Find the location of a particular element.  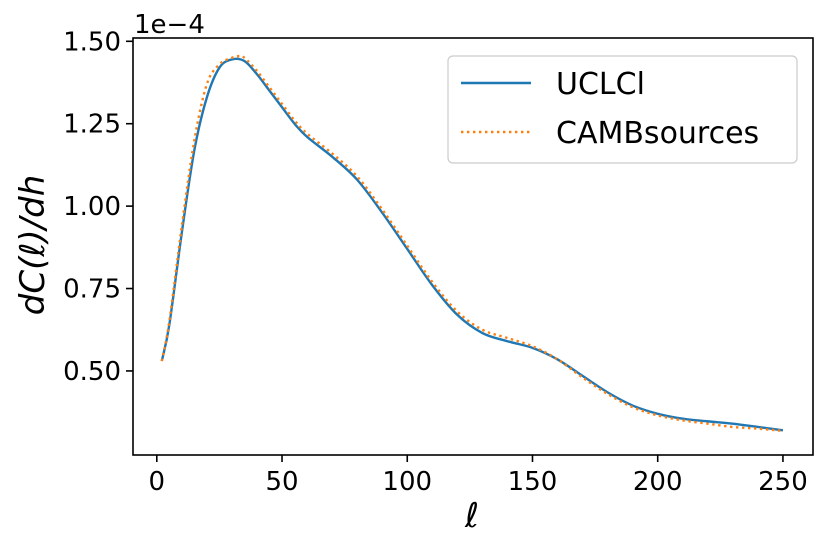

x-axis: 0 50 100 150 200 250 is located at coordinates (478, 476).